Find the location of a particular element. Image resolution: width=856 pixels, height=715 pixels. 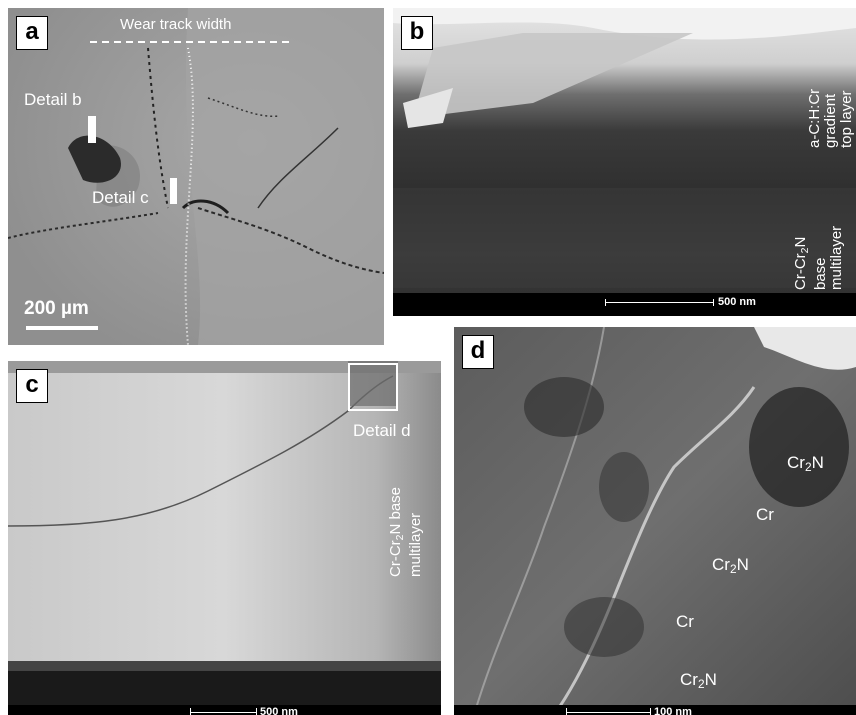

top-layer-line-2: gradient is located at coordinates (830, 120).